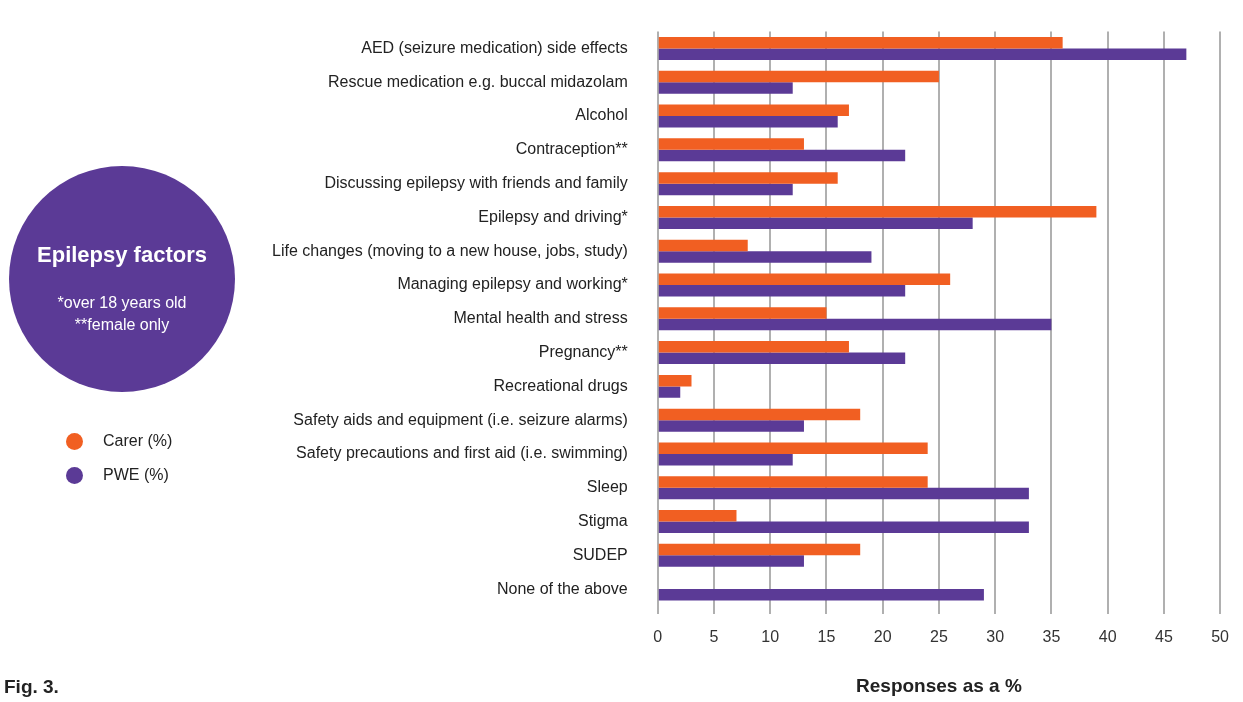 This screenshot has width=1243, height=702. Describe the element at coordinates (826, 637) in the screenshot. I see `x-tick-label: 15` at that location.